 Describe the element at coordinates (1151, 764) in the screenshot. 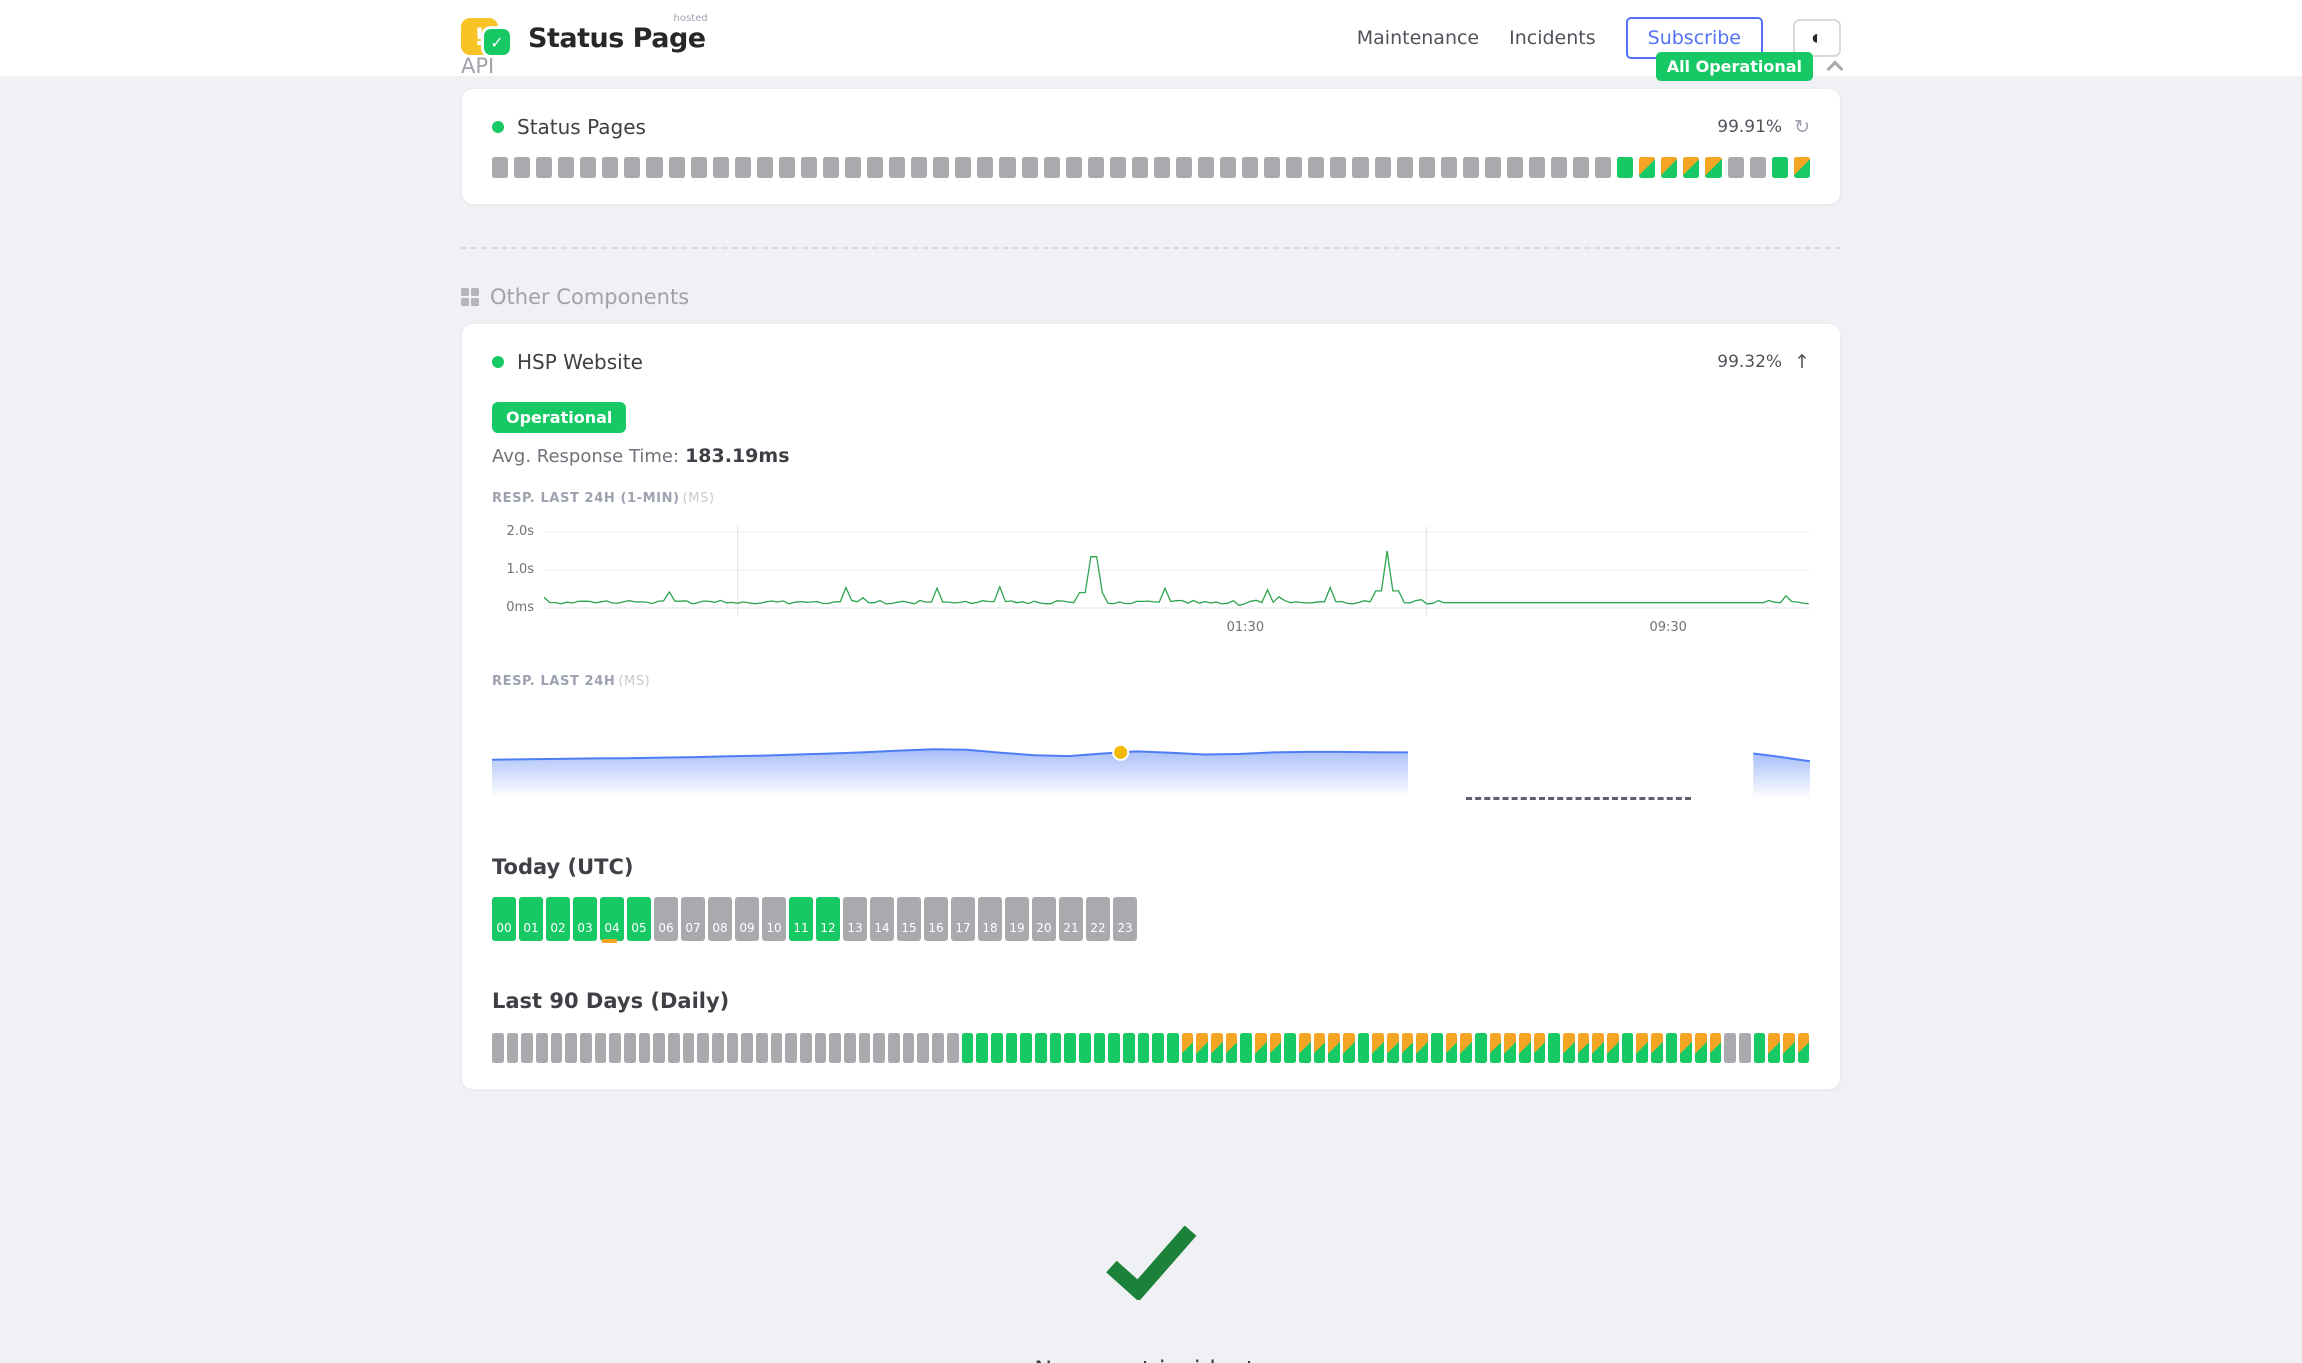

I see `response-overview-chart` at that location.